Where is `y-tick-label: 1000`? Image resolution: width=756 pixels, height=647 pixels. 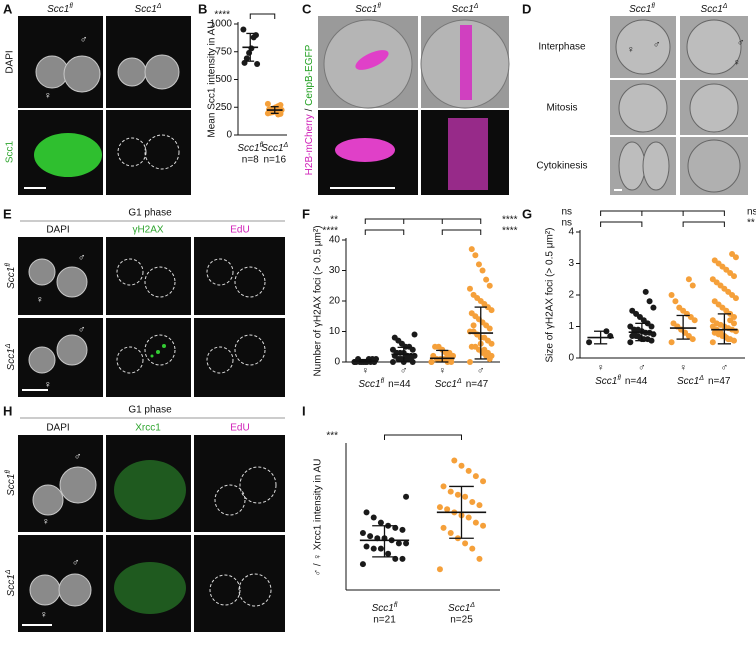 y-tick-label: 1000 is located at coordinates (221, 24).